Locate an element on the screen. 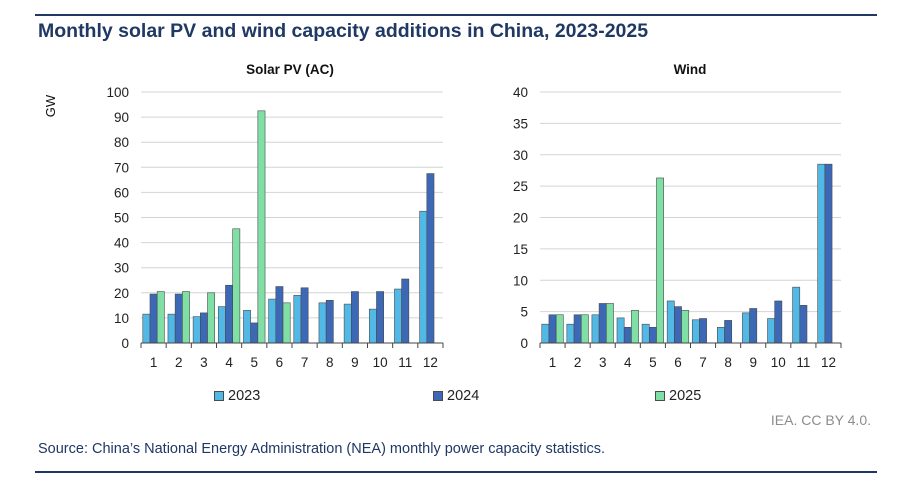 This screenshot has width=915, height=499. legend-swatch-2024 is located at coordinates (438, 396).